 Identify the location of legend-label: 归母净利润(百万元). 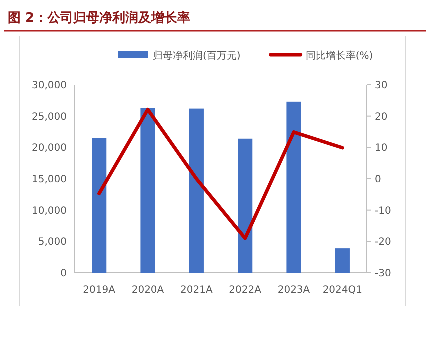
(197, 56).